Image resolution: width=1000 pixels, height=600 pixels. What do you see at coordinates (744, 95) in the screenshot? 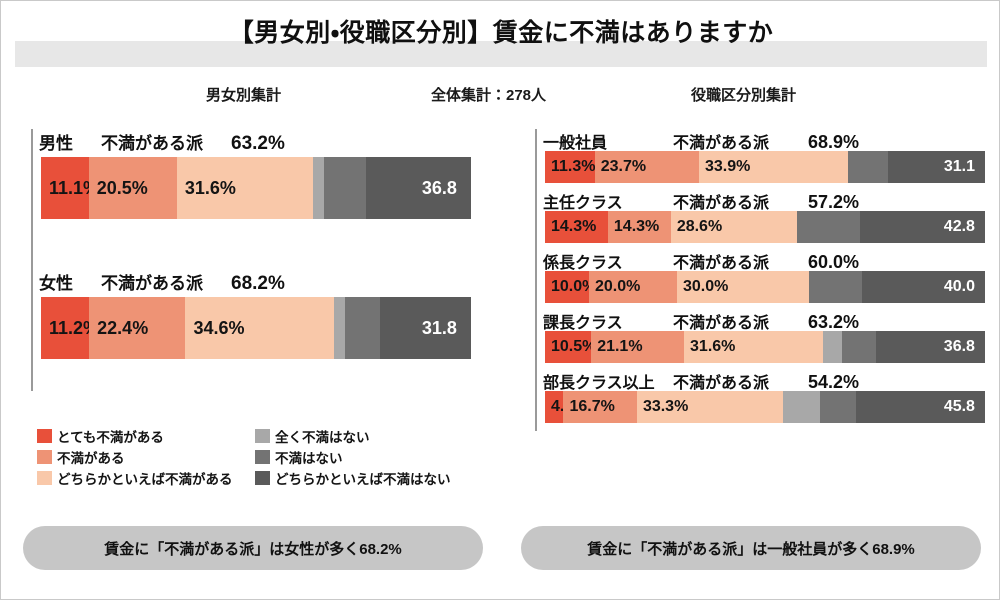
I see `subheading-position: 役職区分別集計` at bounding box center [744, 95].